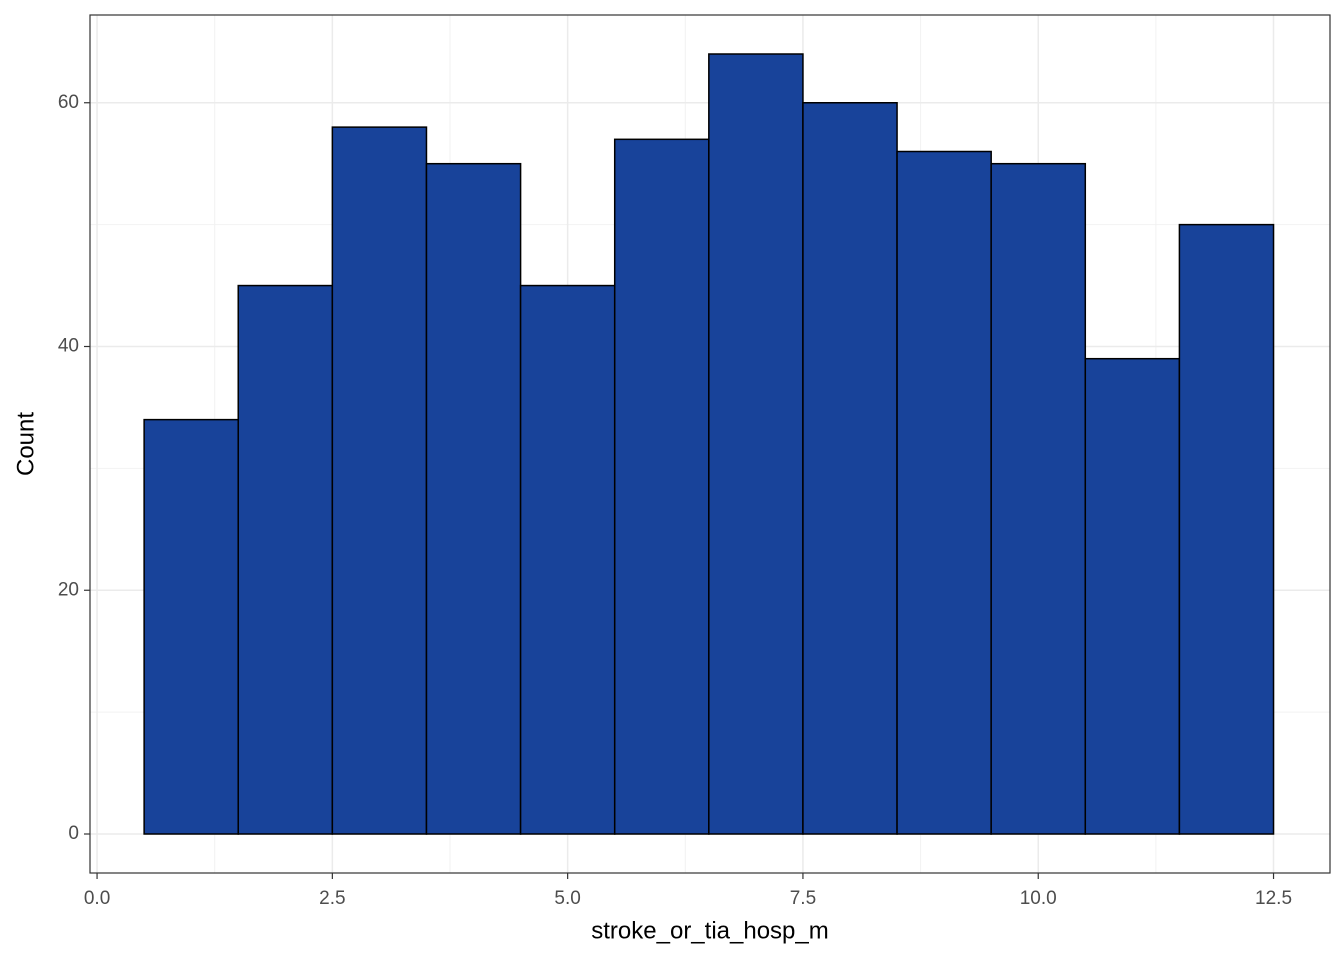  Describe the element at coordinates (803, 898) in the screenshot. I see `x-tick-label: 7.5` at that location.